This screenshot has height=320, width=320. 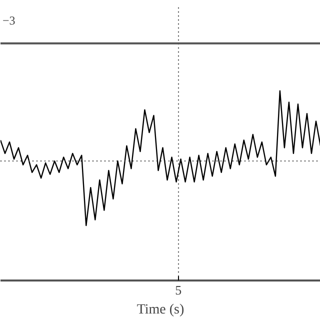 What do you see at coordinates (178, 290) in the screenshot?
I see `text: 5` at bounding box center [178, 290].